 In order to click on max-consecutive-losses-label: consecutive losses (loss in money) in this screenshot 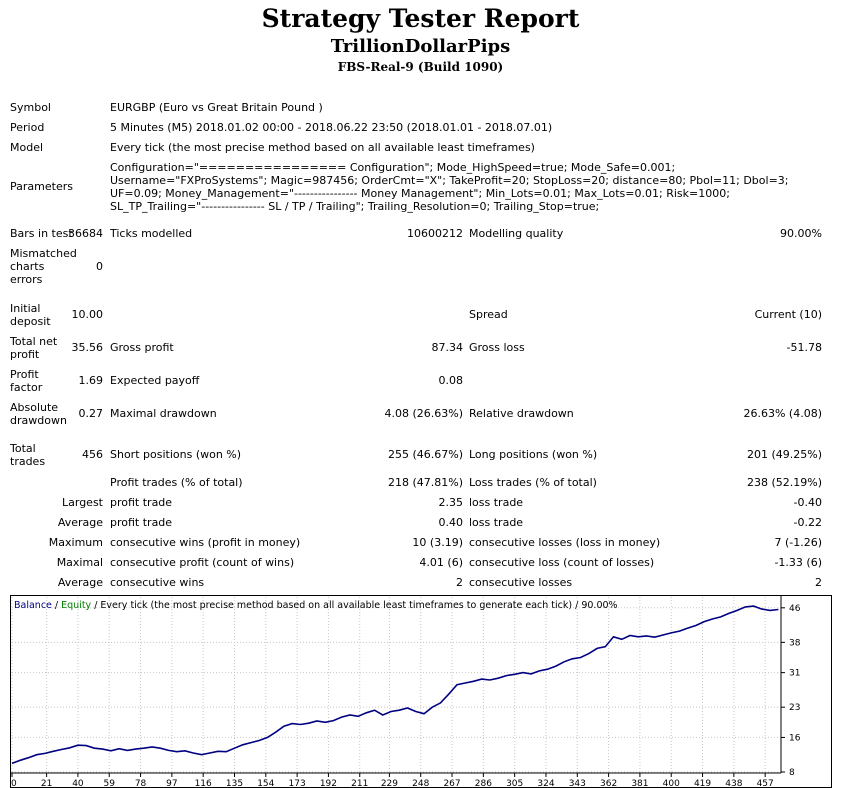, I will do `click(565, 542)`.